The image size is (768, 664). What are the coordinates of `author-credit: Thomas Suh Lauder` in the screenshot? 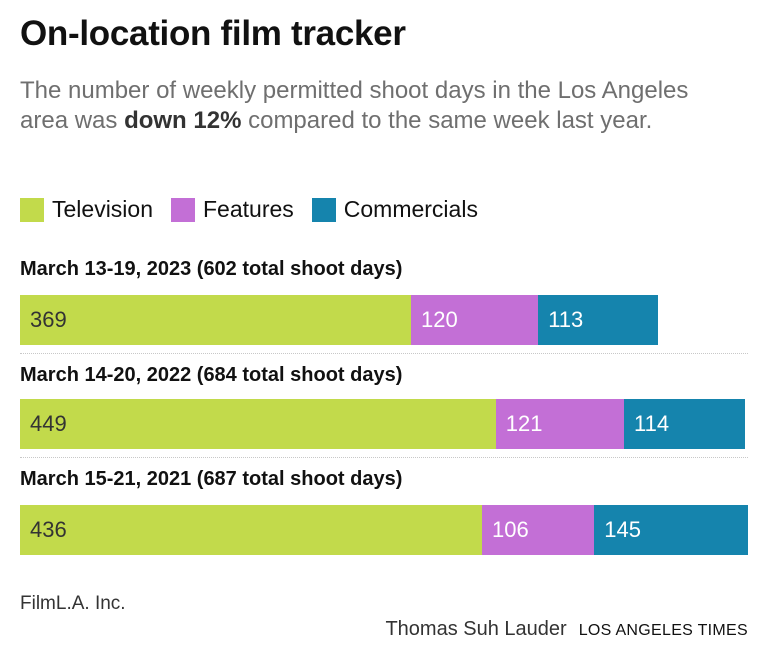 It's located at (476, 629).